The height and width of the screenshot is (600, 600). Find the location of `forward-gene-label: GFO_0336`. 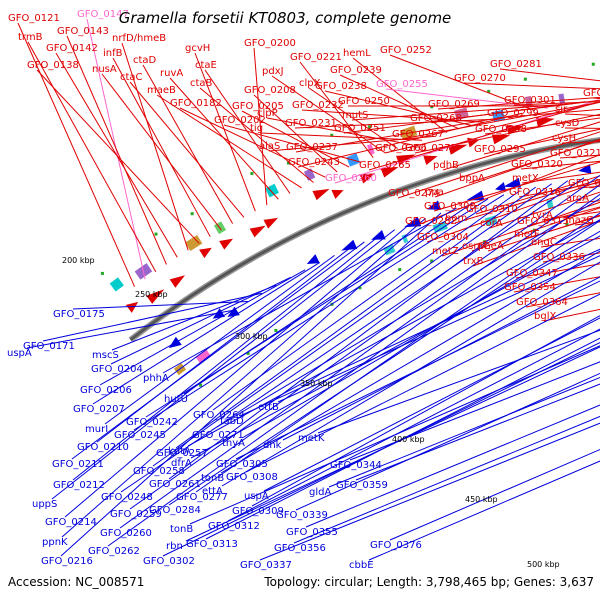

forward-gene-label: GFO_0336 is located at coordinates (559, 257).